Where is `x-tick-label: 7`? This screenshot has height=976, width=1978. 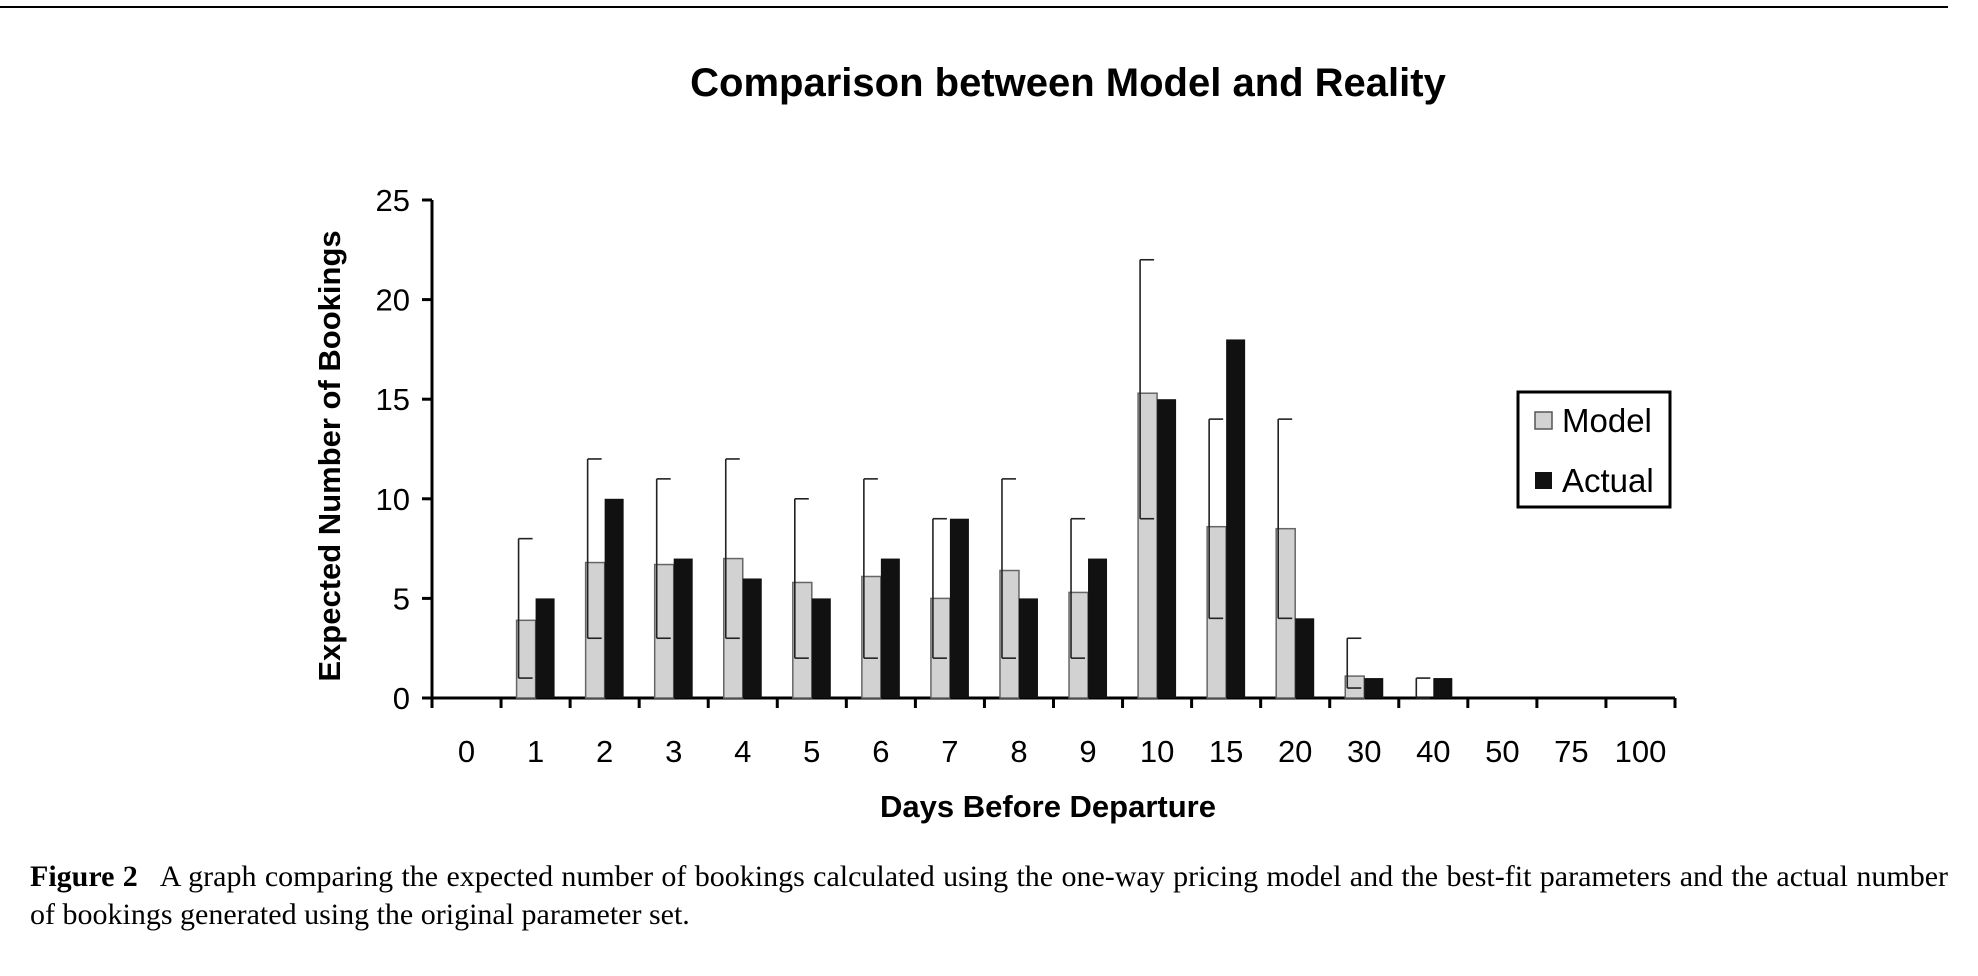 x-tick-label: 7 is located at coordinates (949, 751).